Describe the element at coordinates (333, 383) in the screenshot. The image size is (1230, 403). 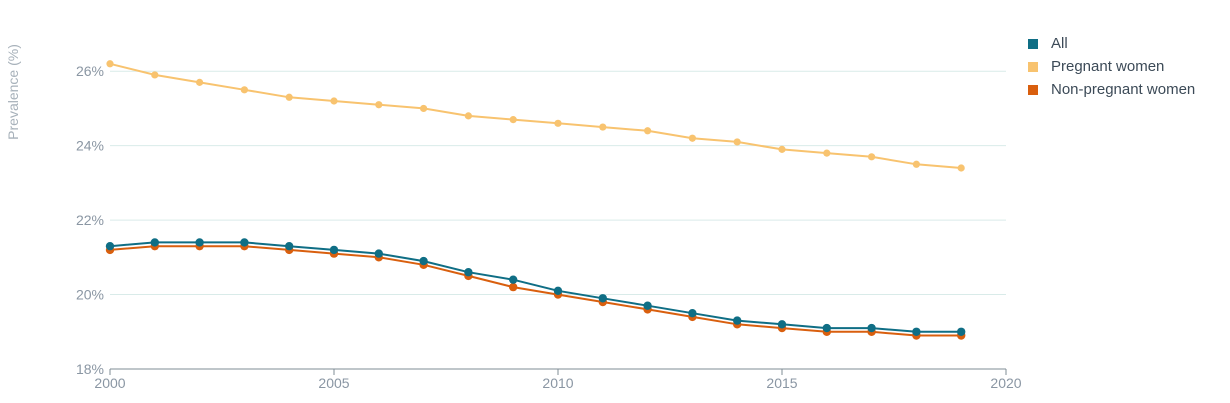
I see `x-tick-label: 2005` at that location.